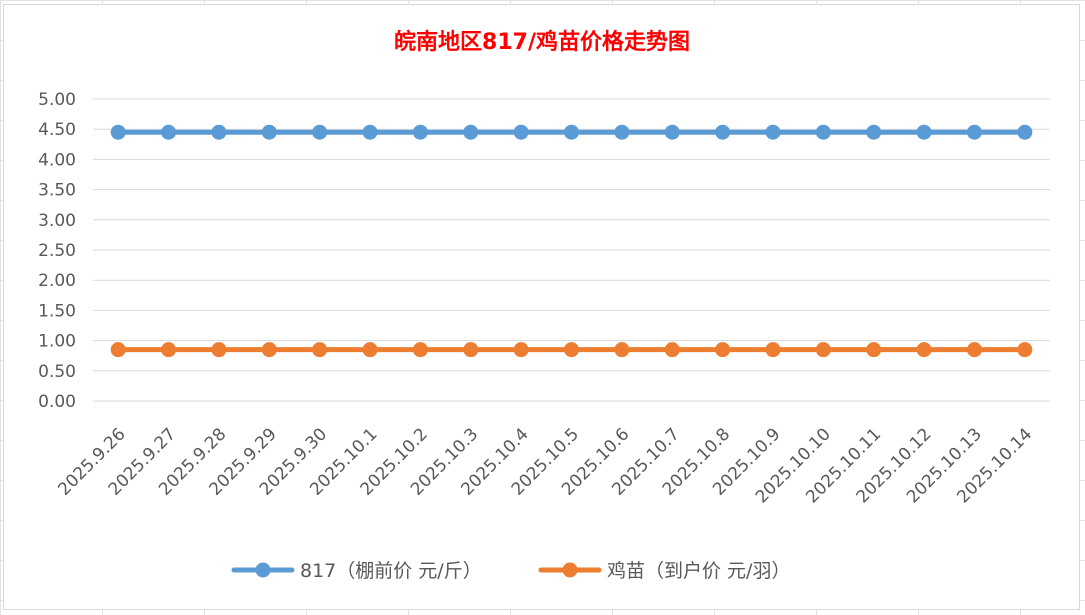 The image size is (1085, 615). I want to click on y-tick-label: 3.00, so click(57, 221).